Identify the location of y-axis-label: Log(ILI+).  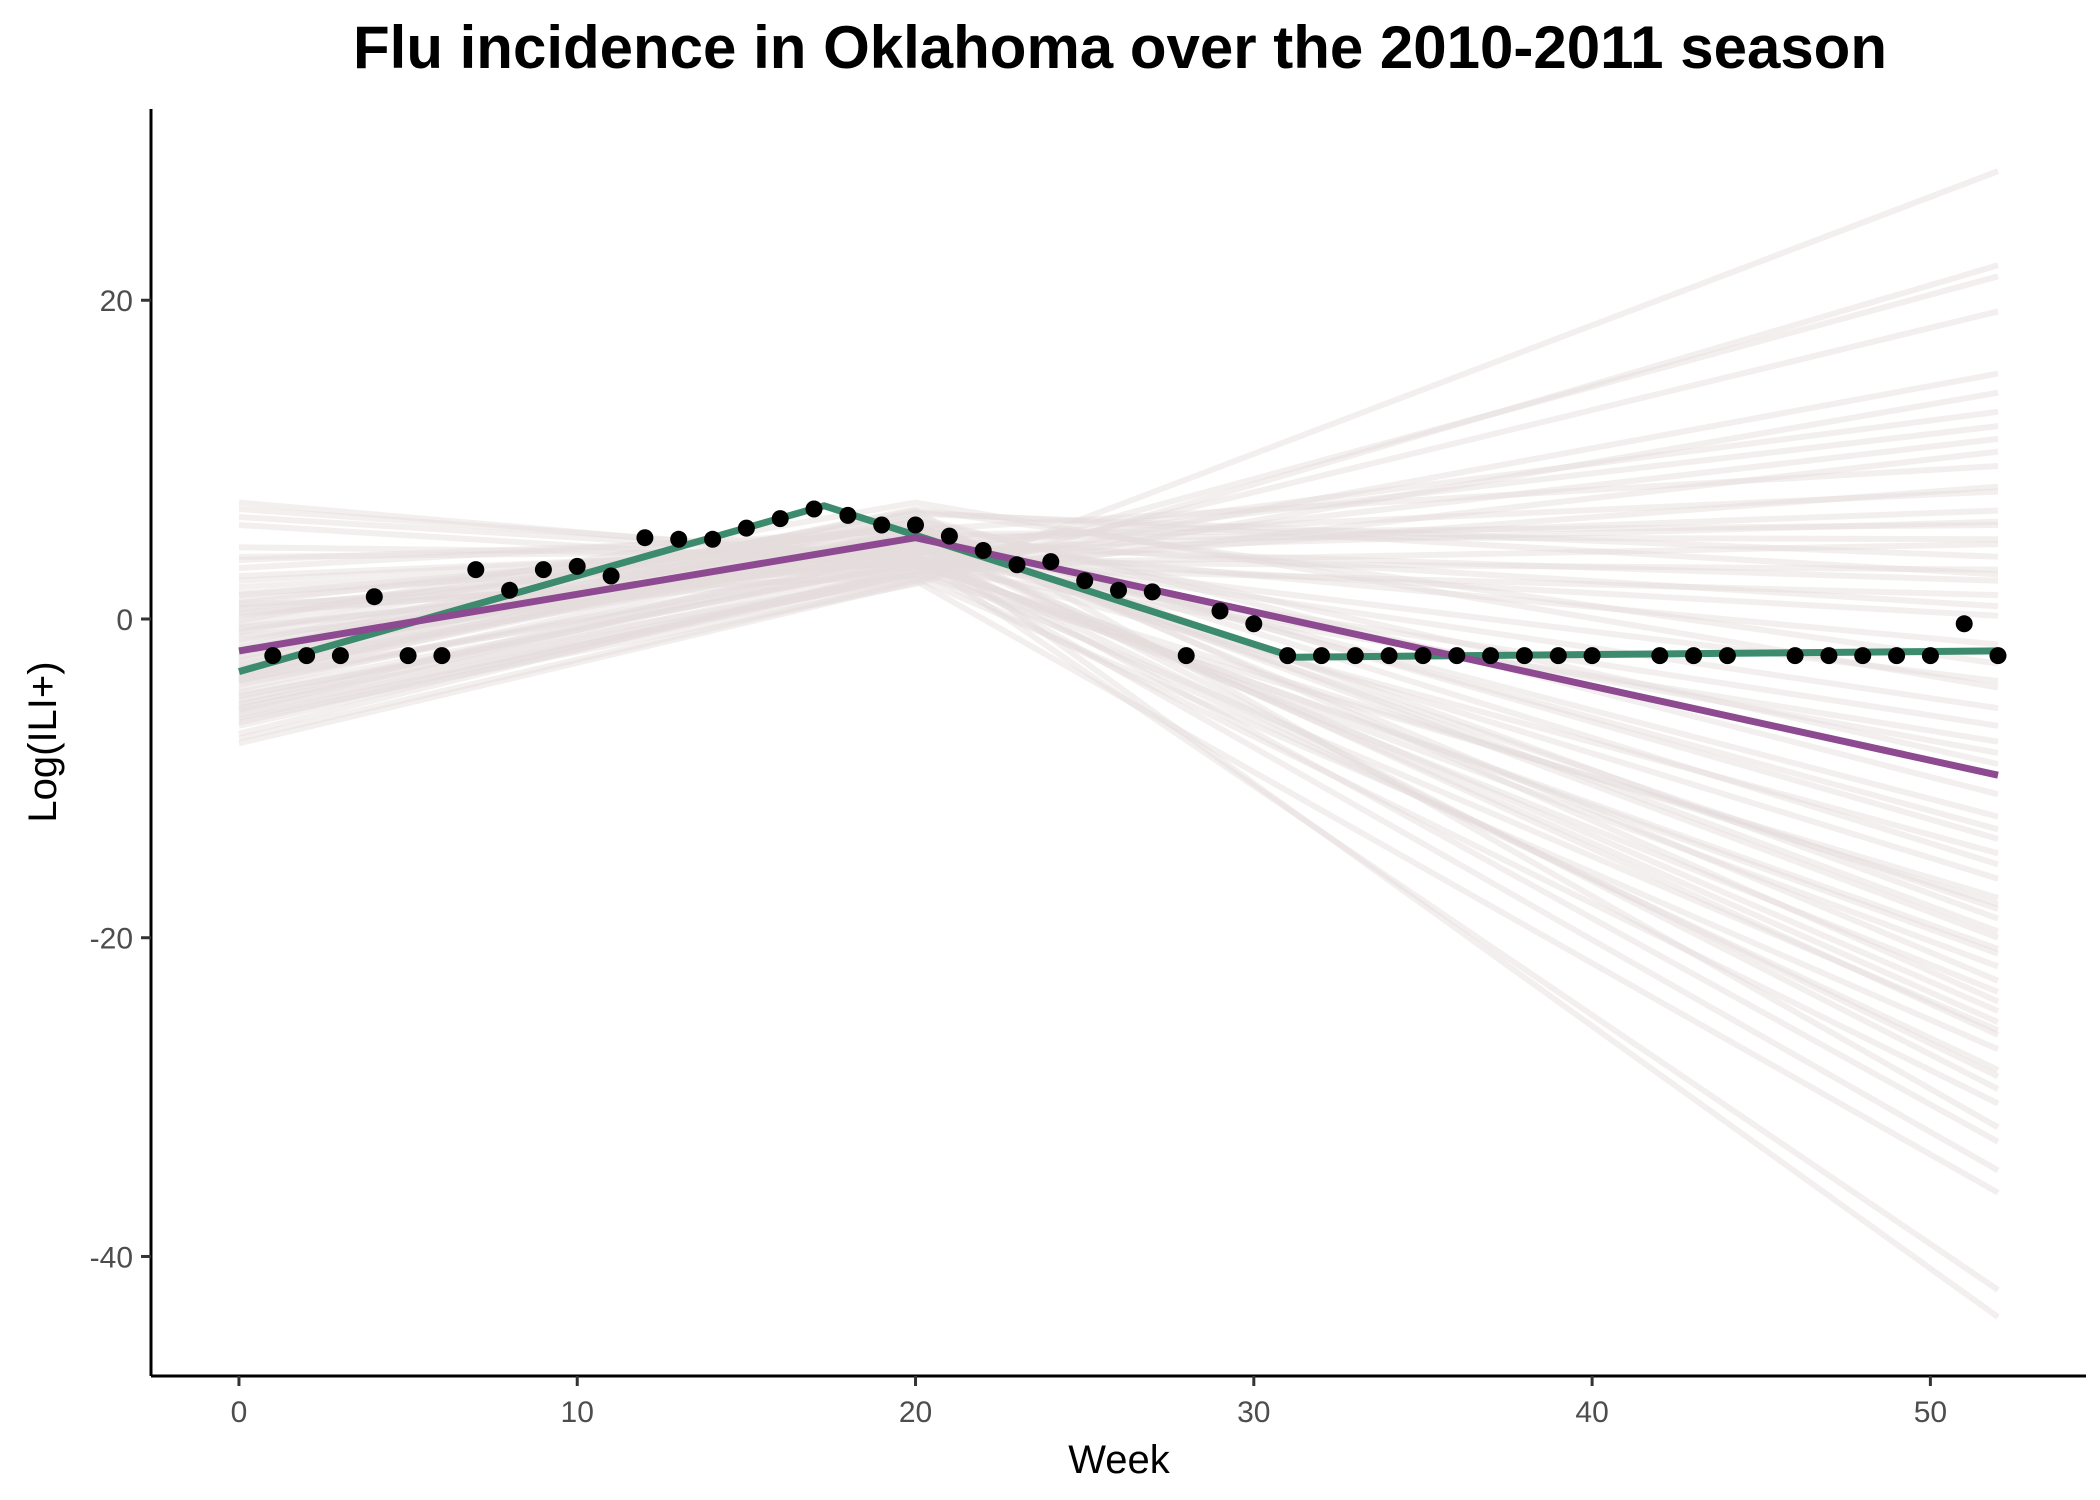
(43, 741).